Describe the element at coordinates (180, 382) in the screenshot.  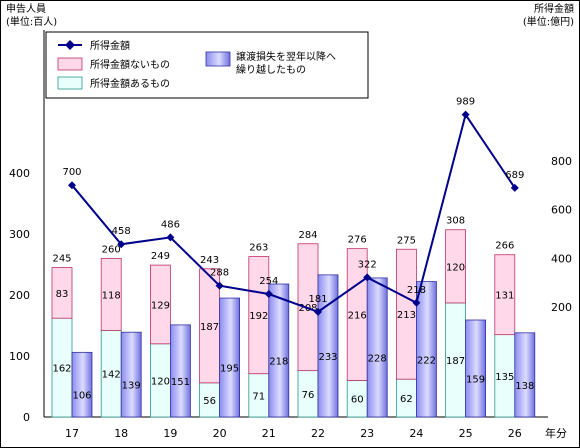
I see `value-label-carryover: 151` at that location.